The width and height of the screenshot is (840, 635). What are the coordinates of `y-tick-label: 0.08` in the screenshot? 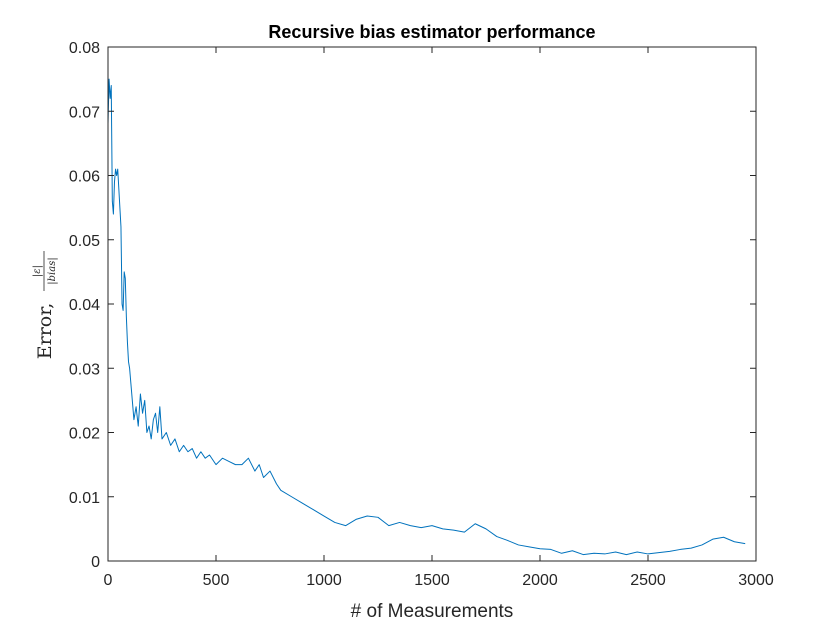 It's located at (84, 48).